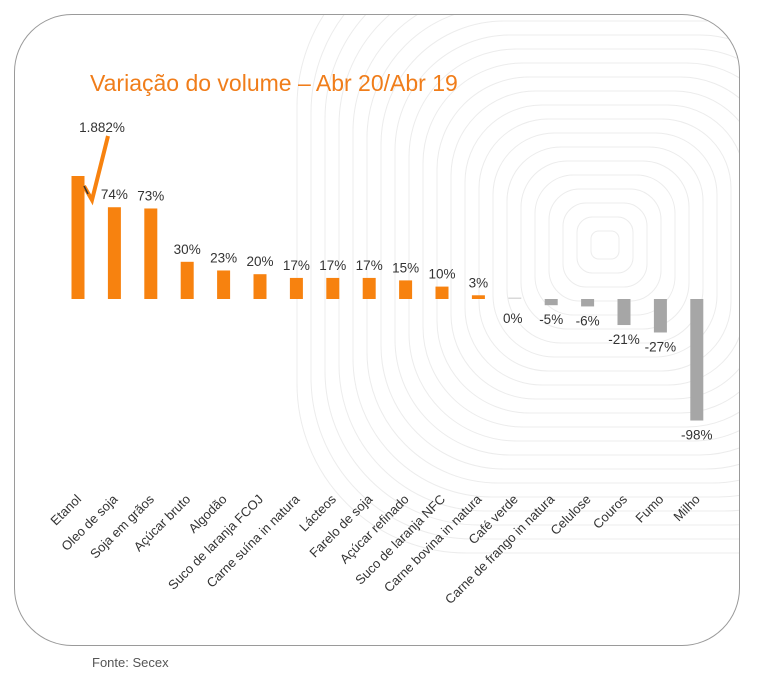 Image resolution: width=768 pixels, height=682 pixels. Describe the element at coordinates (369, 265) in the screenshot. I see `value-label-8: 17%` at that location.